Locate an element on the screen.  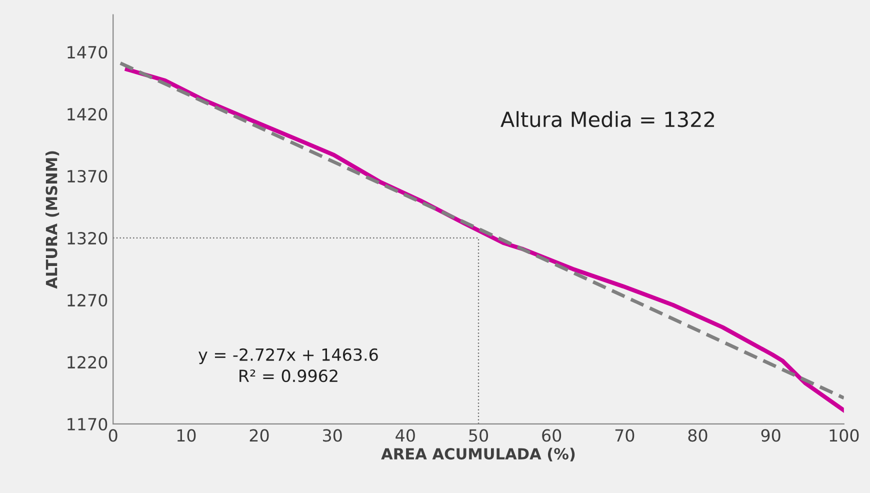
x-tick-label: 100 is located at coordinates (844, 435).